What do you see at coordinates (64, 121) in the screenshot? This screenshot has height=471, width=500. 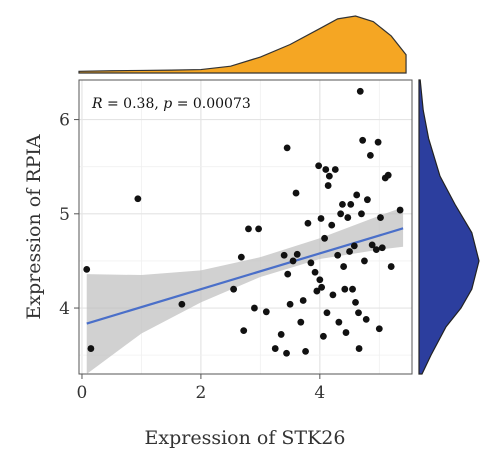 I see `y-tick-label: 6` at bounding box center [64, 121].